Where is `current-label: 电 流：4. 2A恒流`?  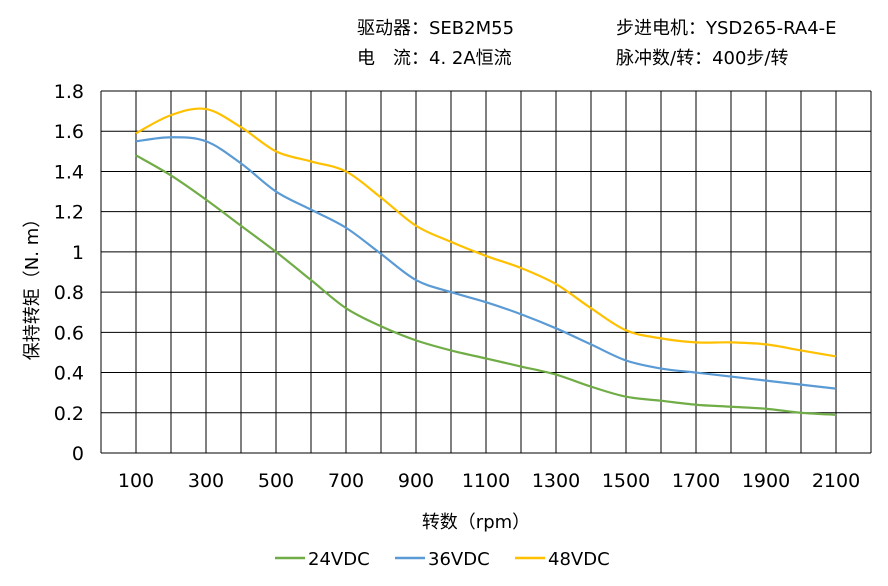 current-label: 电 流：4. 2A恒流 is located at coordinates (434, 58).